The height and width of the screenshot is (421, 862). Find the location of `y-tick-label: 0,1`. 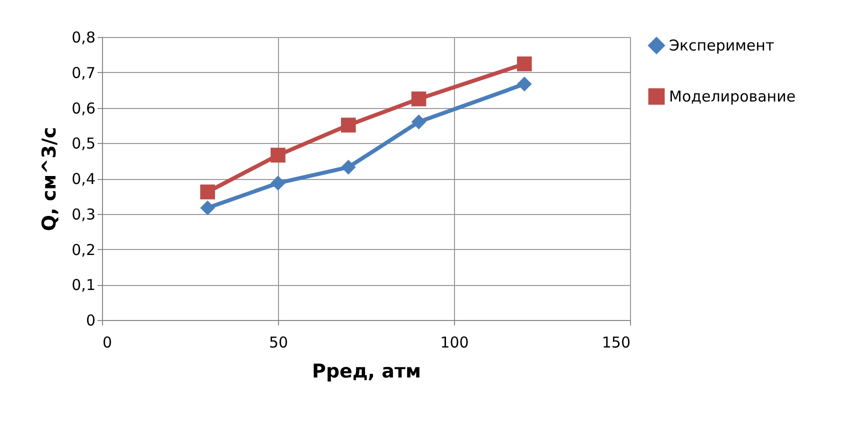

y-tick-label: 0,1 is located at coordinates (84, 285).